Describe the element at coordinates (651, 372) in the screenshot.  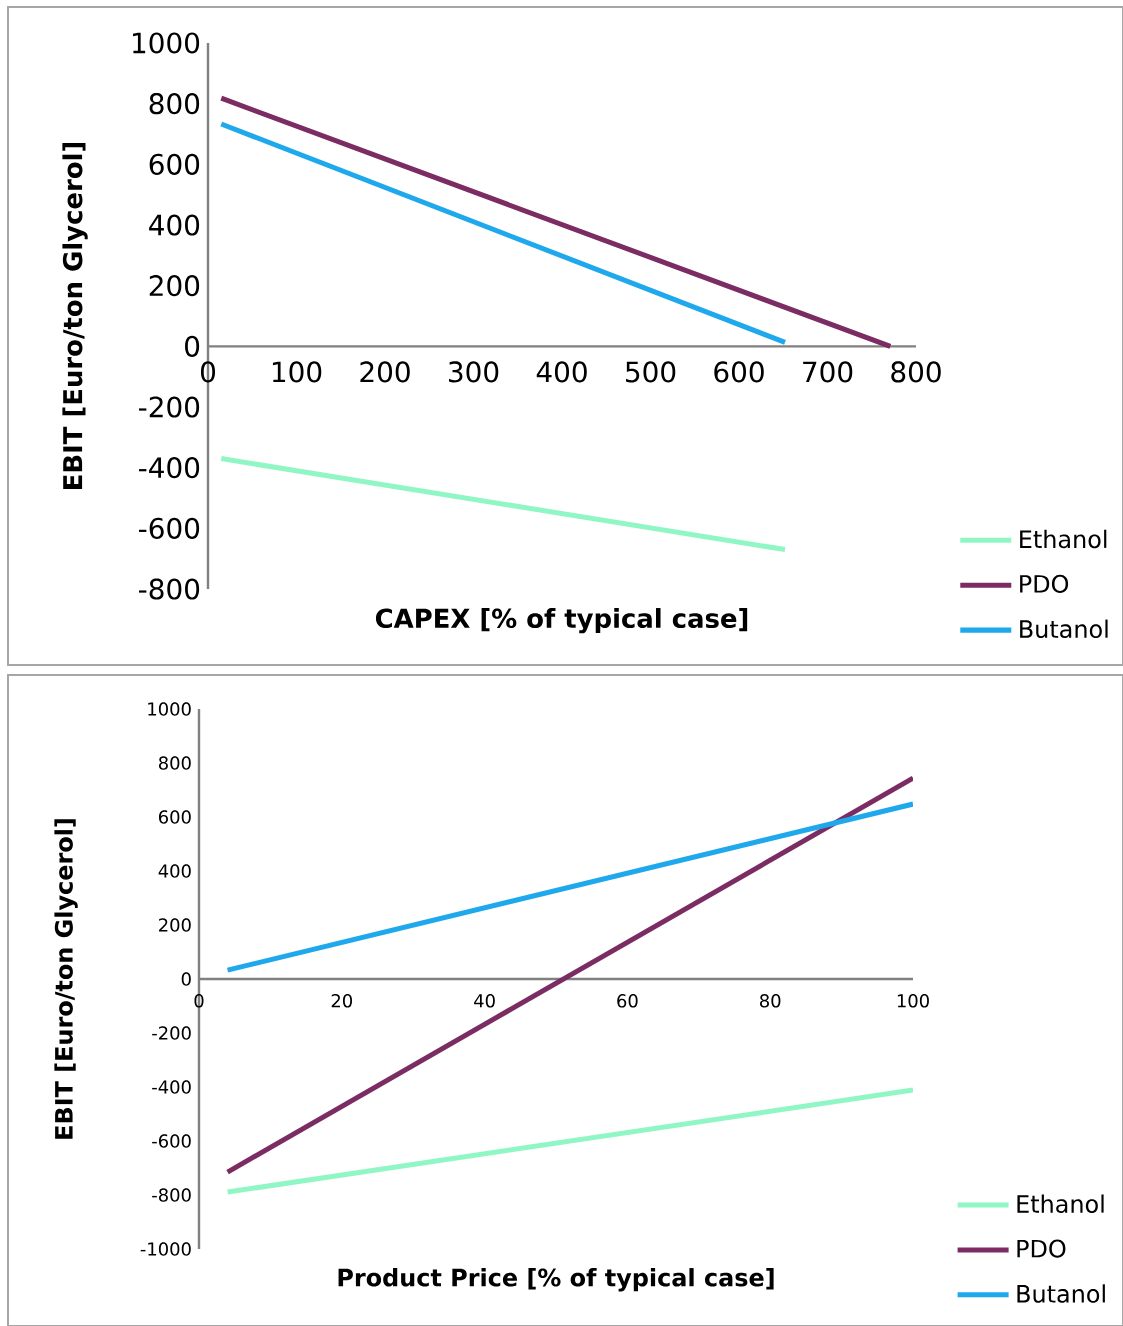
I see `x-tick-label: 500` at that location.